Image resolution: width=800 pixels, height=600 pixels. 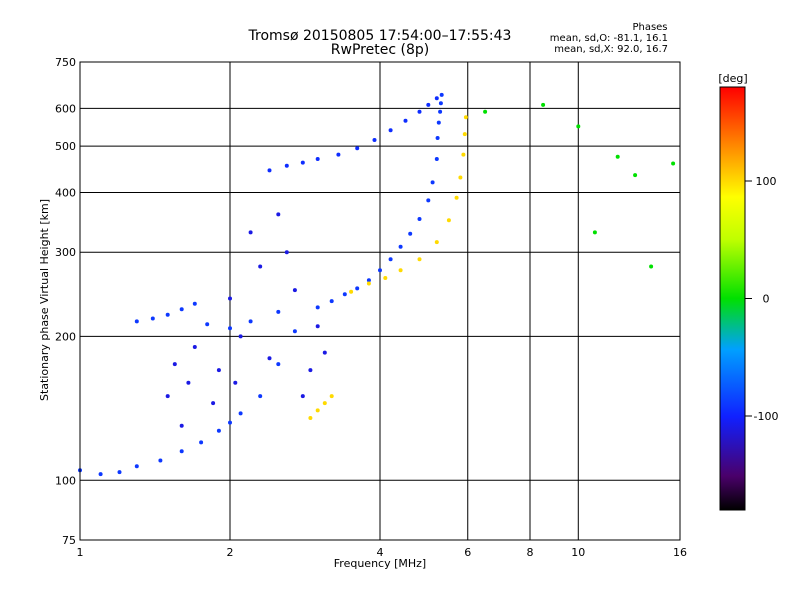 I want to click on y-tick-label: 75, so click(x=69, y=540).